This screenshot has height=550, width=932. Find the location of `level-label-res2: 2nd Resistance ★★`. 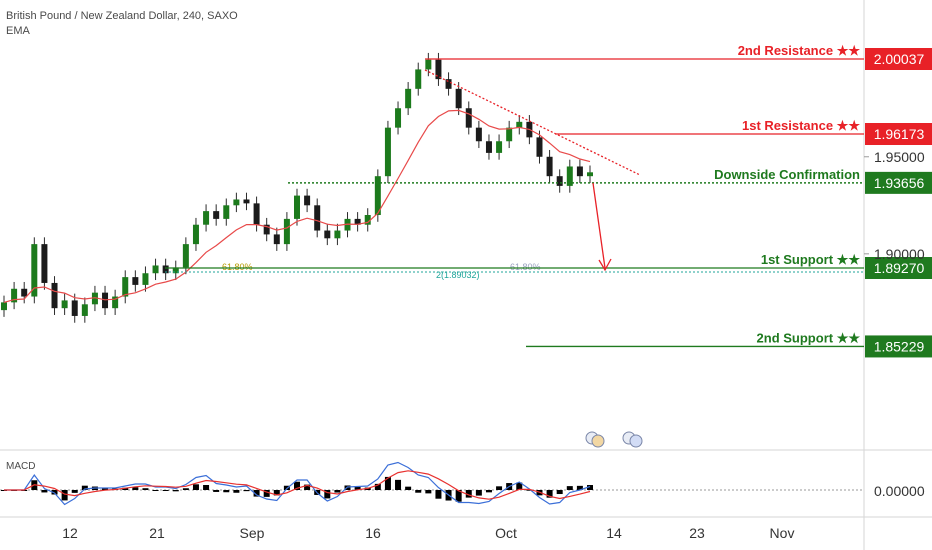

level-label-res2: 2nd Resistance ★★ is located at coordinates (799, 50).